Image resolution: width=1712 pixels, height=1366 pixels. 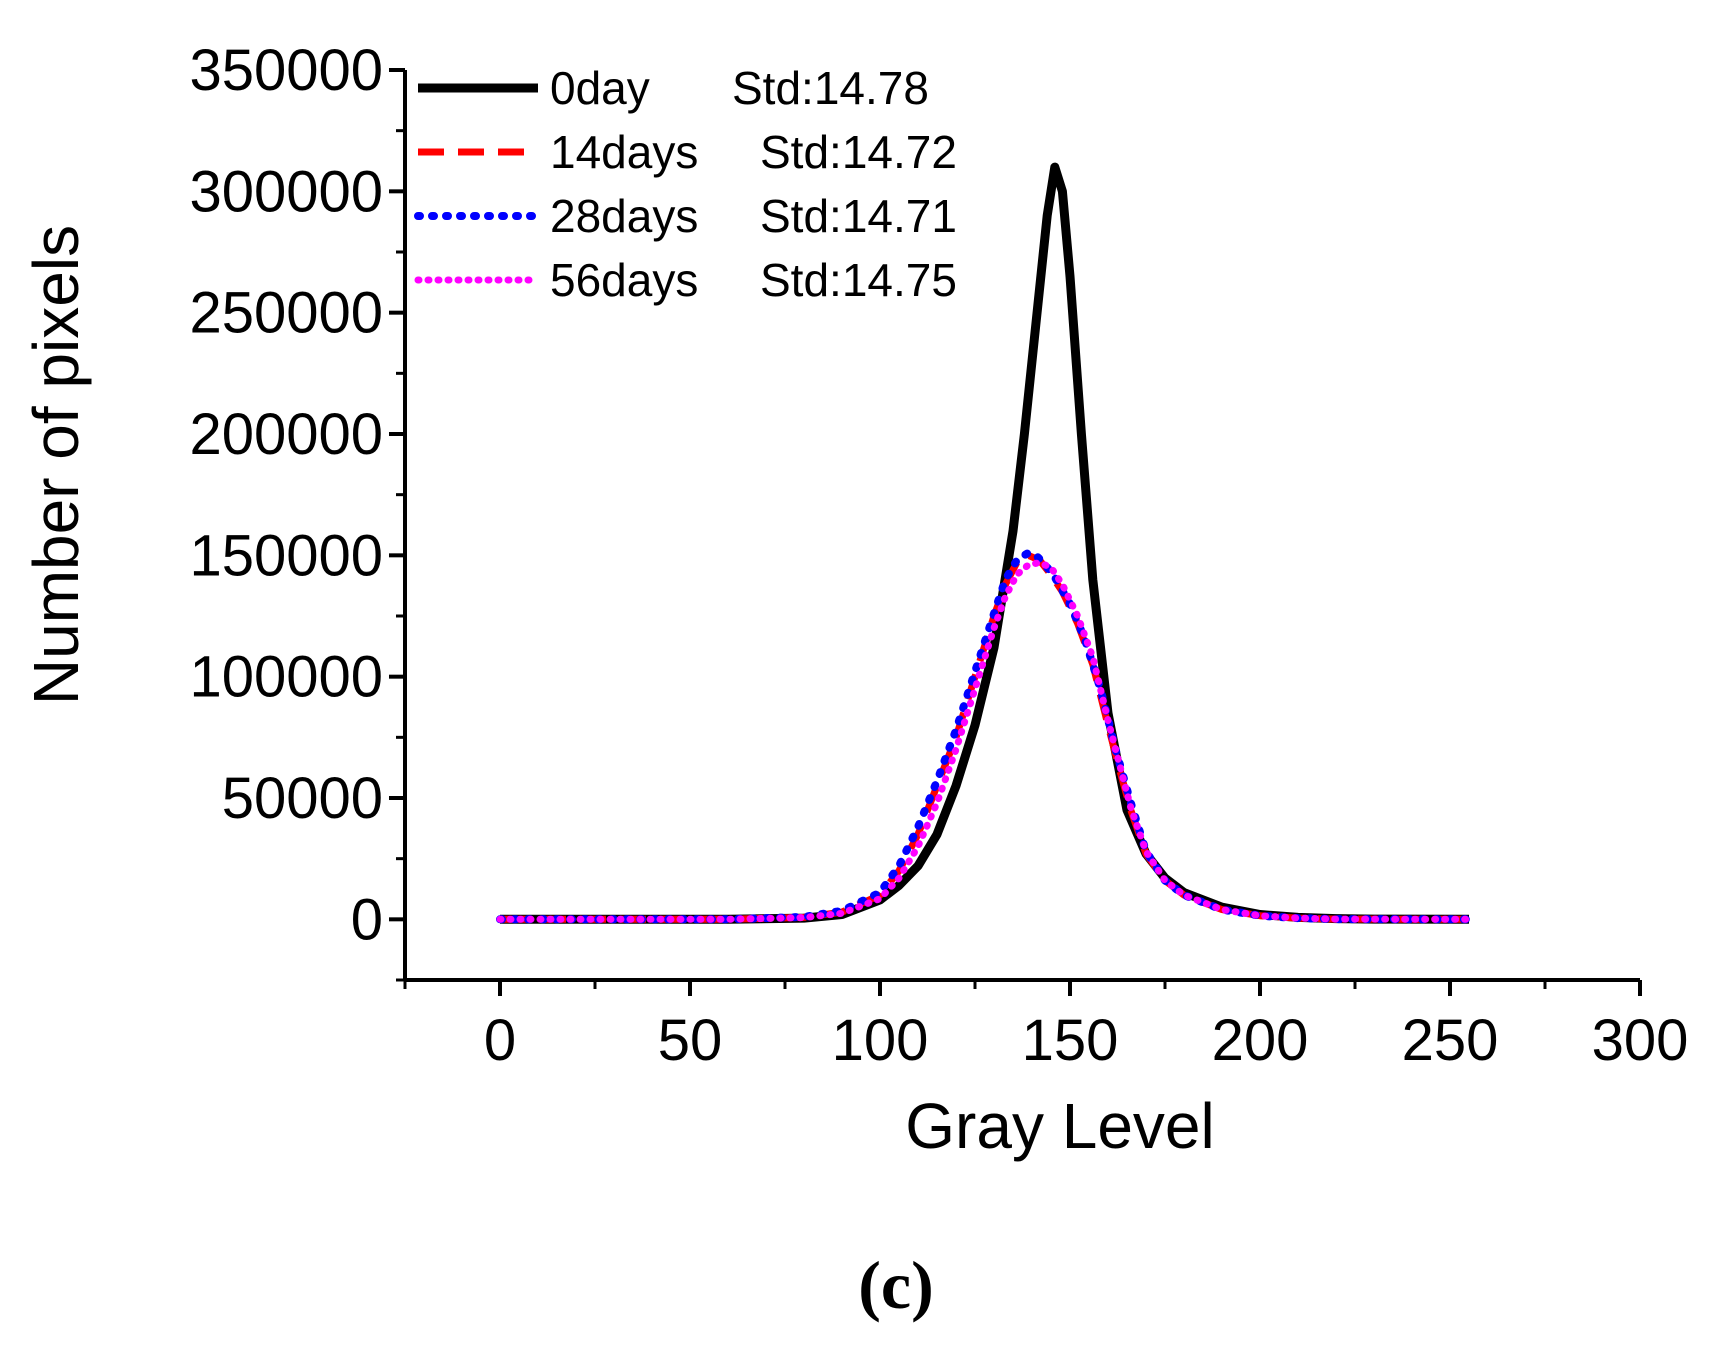 I want to click on y-axis-title: Number of pixels, so click(x=56, y=465).